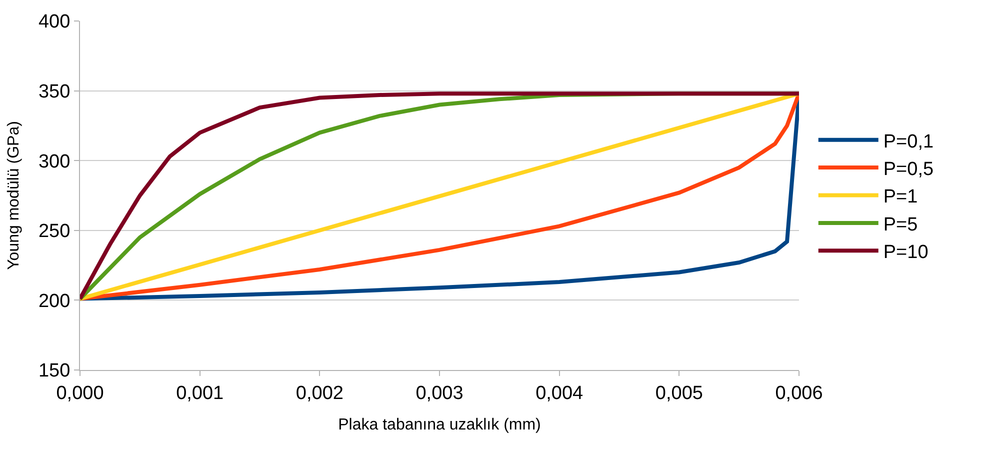  I want to click on y-tick-label: 250, so click(54, 231).